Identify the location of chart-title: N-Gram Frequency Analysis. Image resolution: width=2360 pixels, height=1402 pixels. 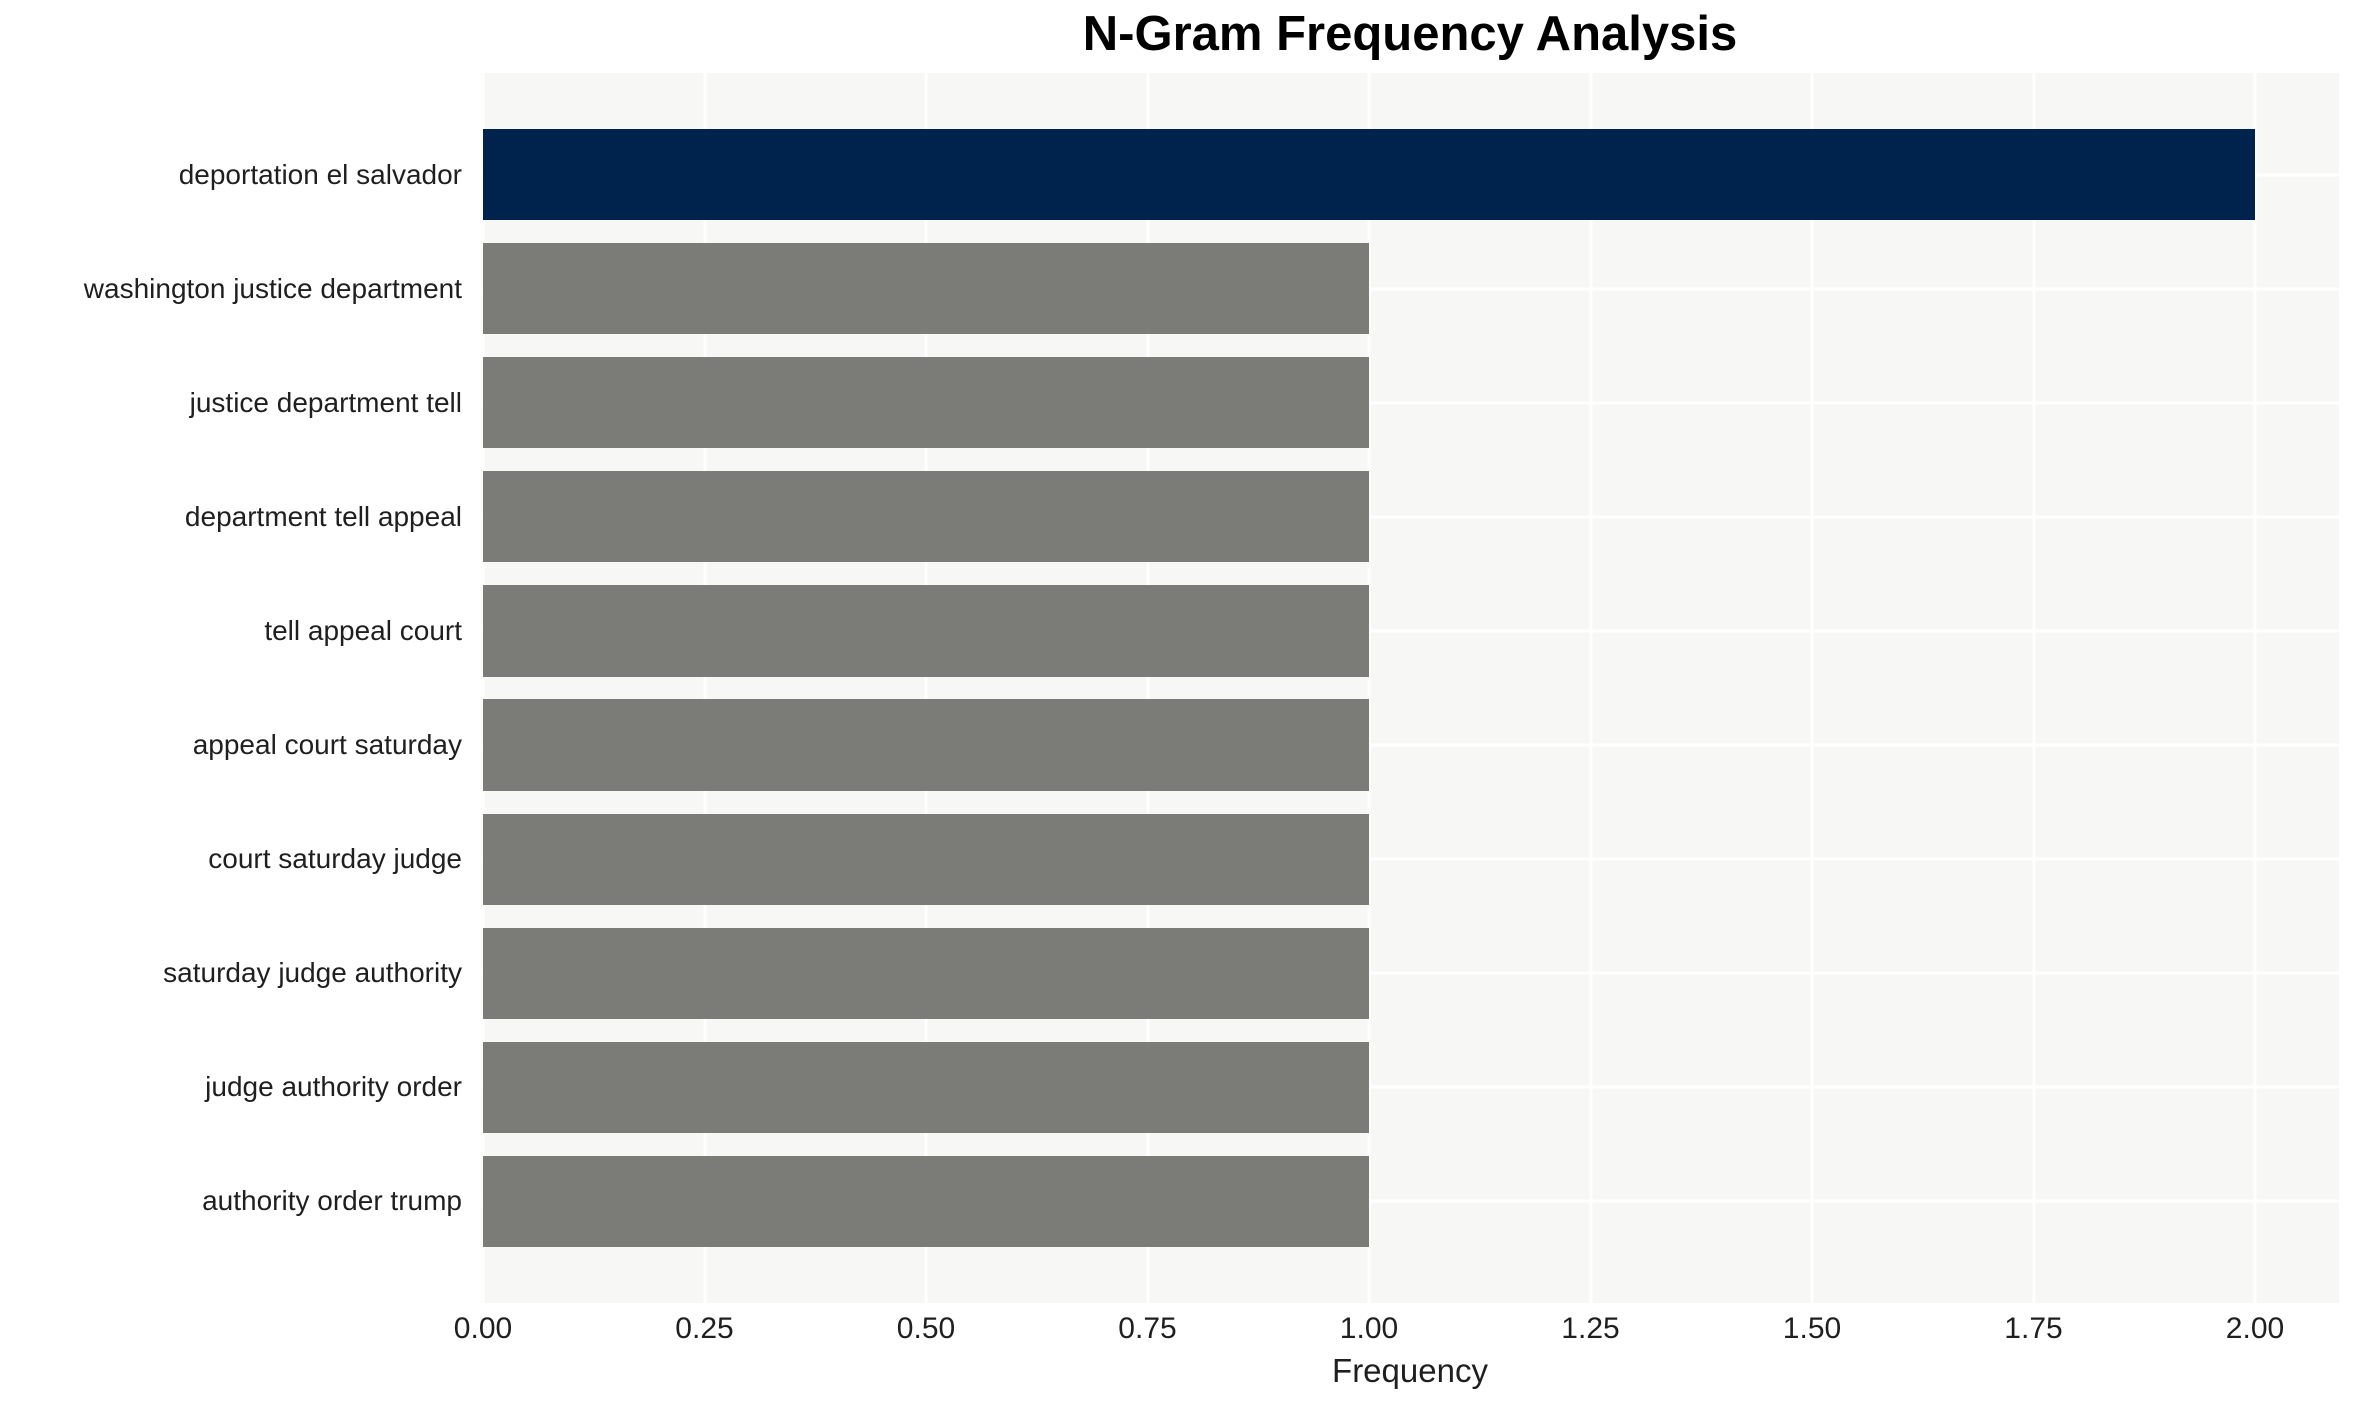
(1410, 34).